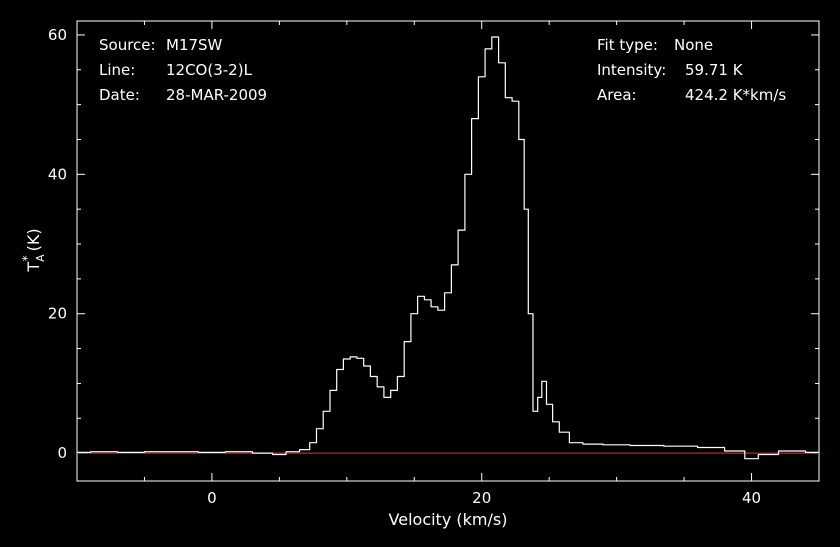 The height and width of the screenshot is (547, 840). Describe the element at coordinates (57, 174) in the screenshot. I see `y-tick-label: 40` at that location.